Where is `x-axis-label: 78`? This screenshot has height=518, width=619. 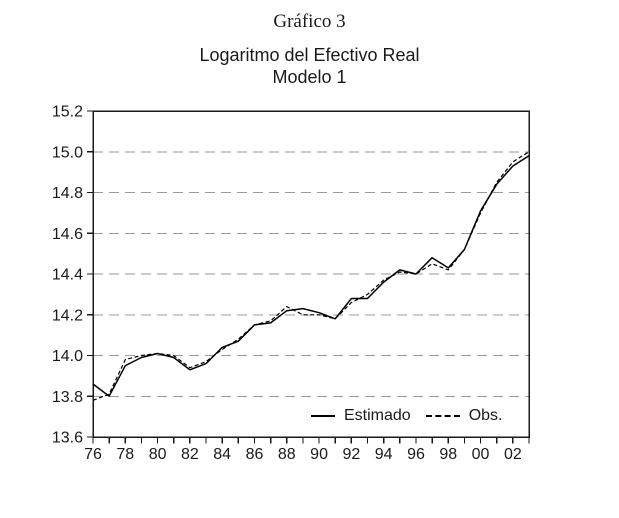
x-axis-label: 78 is located at coordinates (125, 454).